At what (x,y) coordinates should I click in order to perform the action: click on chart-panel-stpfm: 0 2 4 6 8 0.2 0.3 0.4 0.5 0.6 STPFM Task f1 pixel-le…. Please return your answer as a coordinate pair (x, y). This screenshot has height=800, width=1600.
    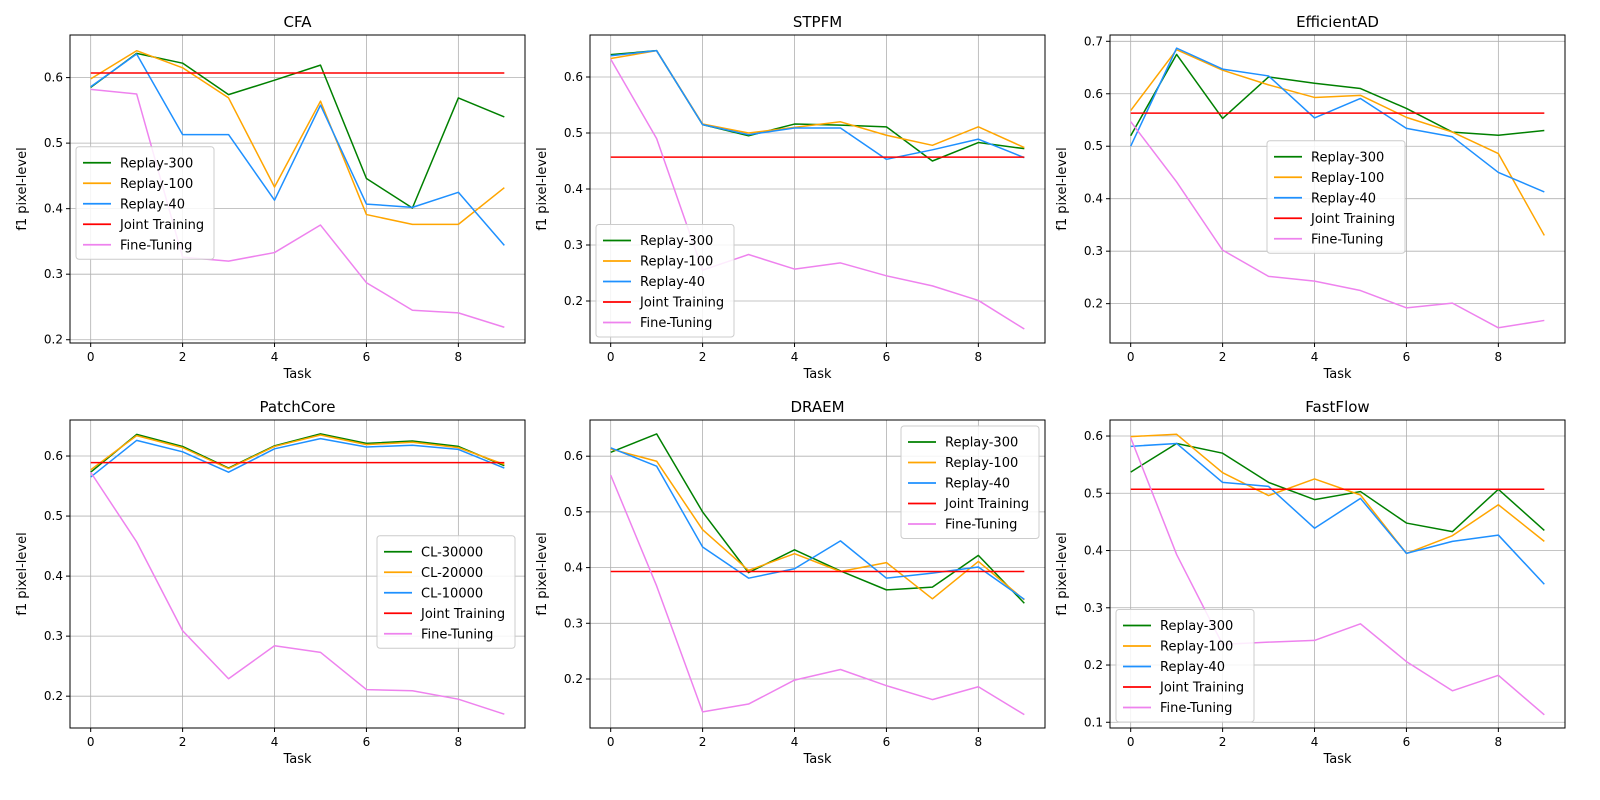
    Looking at the image, I should click on (790, 197).